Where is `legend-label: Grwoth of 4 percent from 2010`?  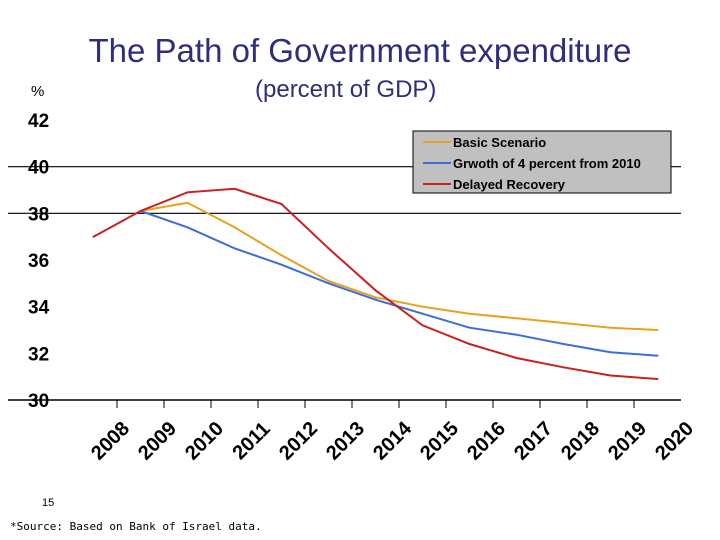
legend-label: Grwoth of 4 percent from 2010 is located at coordinates (547, 163).